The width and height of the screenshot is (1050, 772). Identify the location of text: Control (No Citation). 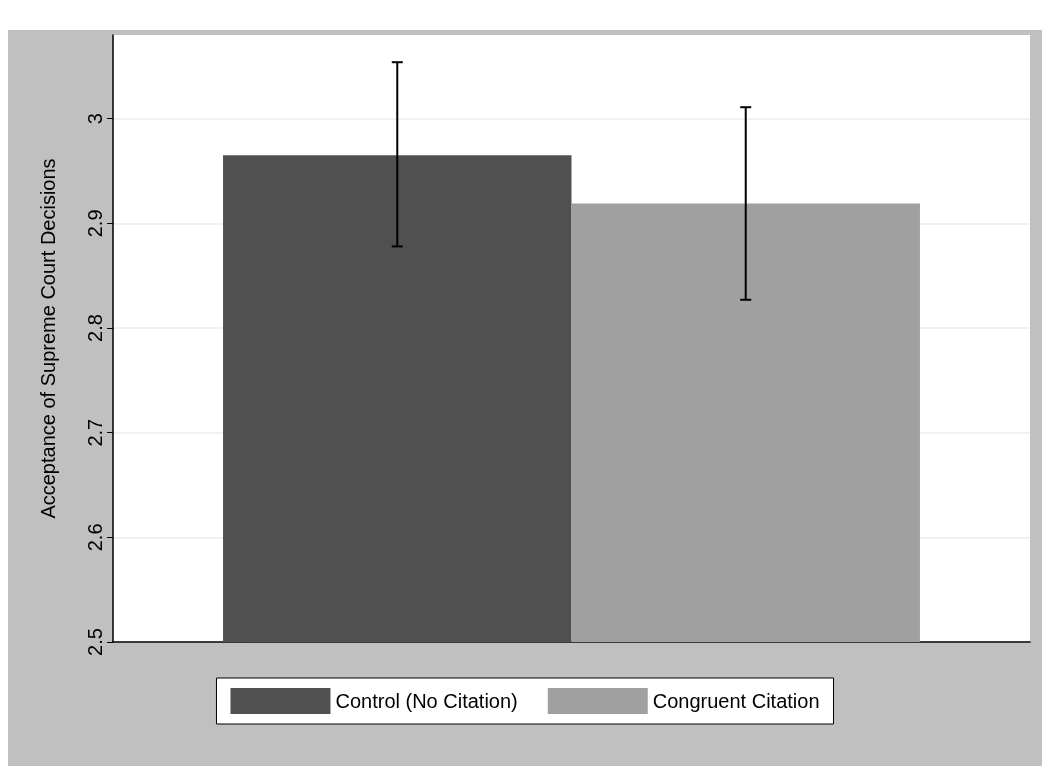
(426, 701).